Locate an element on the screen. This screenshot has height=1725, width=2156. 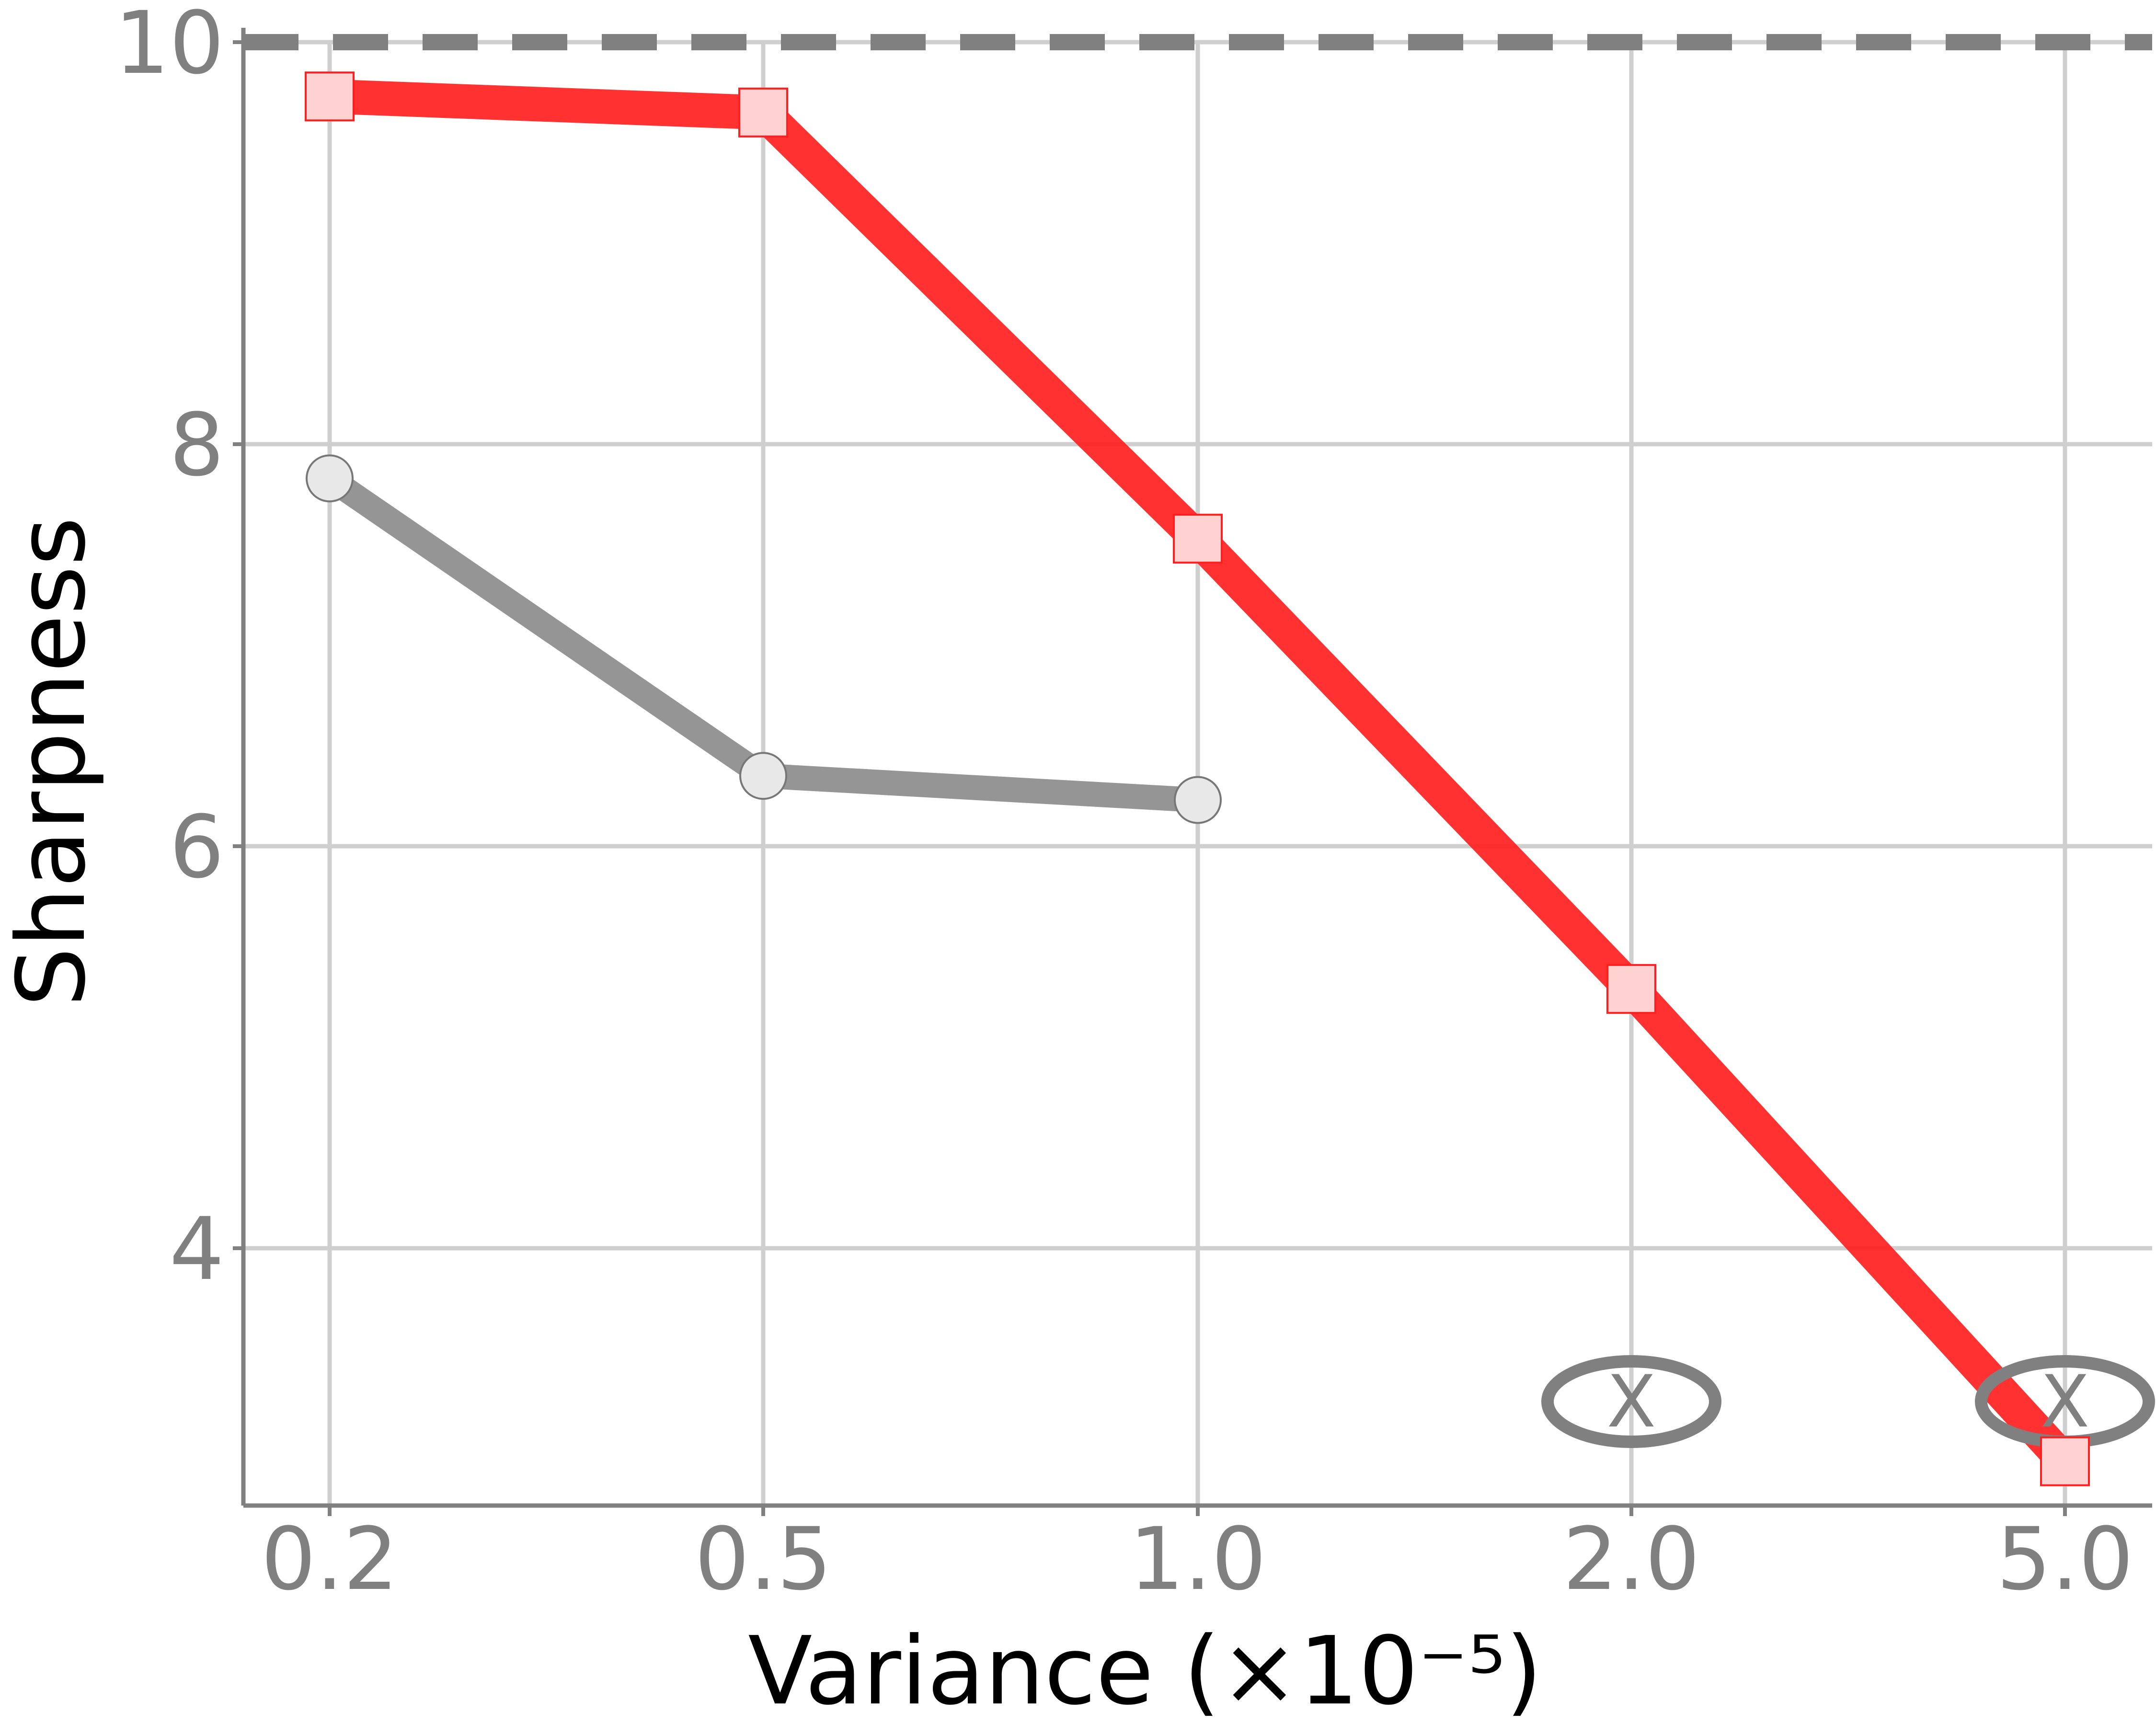
x-tick-label-1: 0.5 is located at coordinates (763, 1559).